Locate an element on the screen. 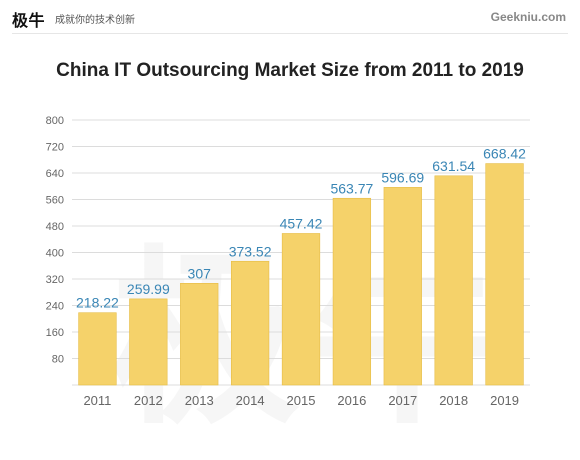 The width and height of the screenshot is (580, 460). value-label: 668.42 is located at coordinates (504, 154).